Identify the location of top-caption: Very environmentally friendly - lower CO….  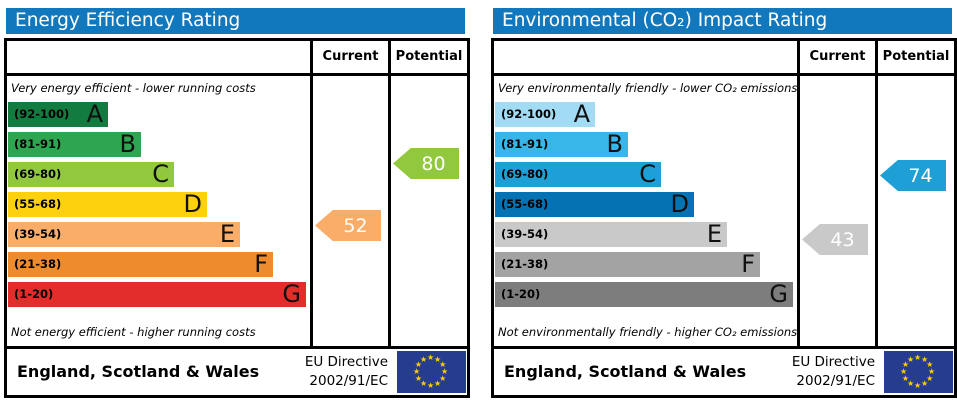
(648, 88).